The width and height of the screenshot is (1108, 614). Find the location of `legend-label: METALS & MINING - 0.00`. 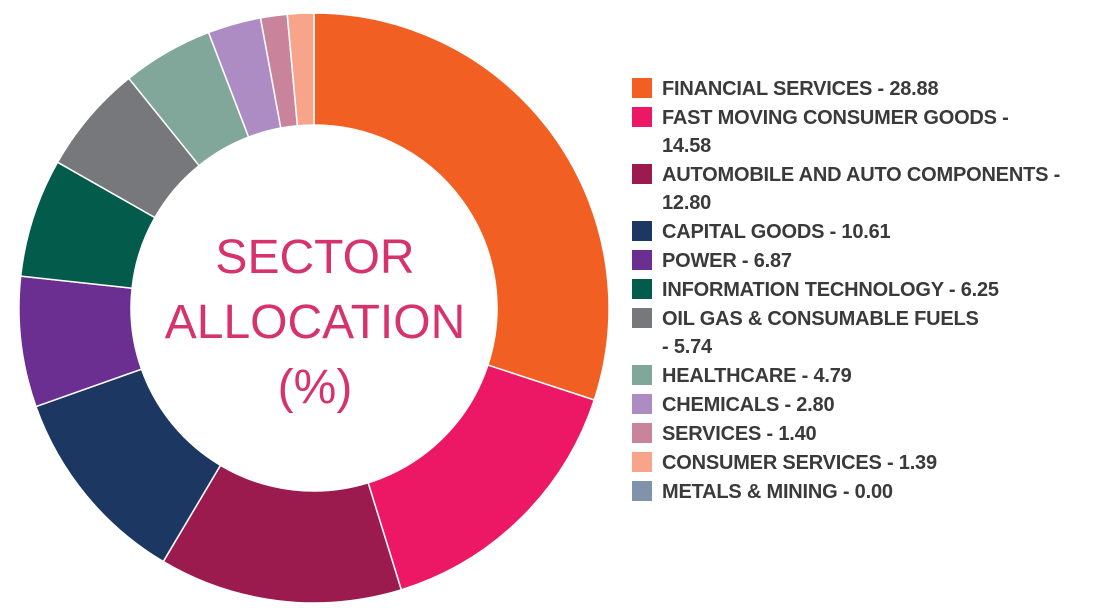

legend-label: METALS & MINING - 0.00 is located at coordinates (777, 492).